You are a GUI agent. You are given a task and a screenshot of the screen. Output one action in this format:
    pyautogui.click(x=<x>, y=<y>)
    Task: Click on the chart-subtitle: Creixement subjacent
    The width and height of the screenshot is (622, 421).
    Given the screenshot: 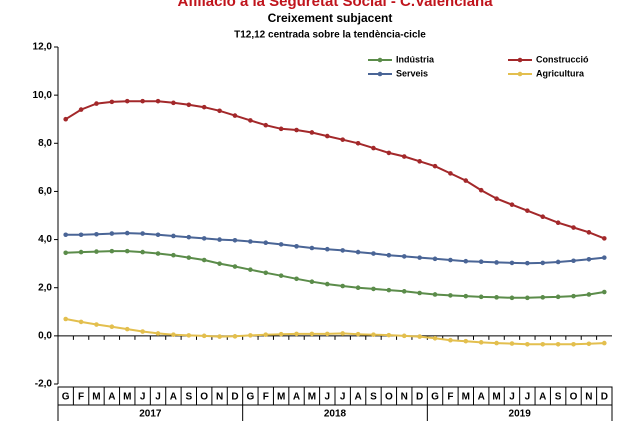 What is the action you would take?
    pyautogui.click(x=330, y=18)
    